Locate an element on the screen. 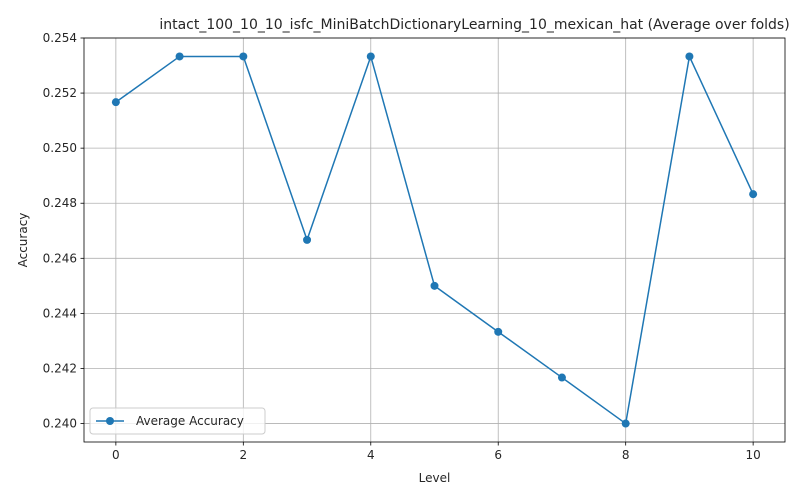 This screenshot has width=800, height=500. legend: Average Accuracy is located at coordinates (177, 421).